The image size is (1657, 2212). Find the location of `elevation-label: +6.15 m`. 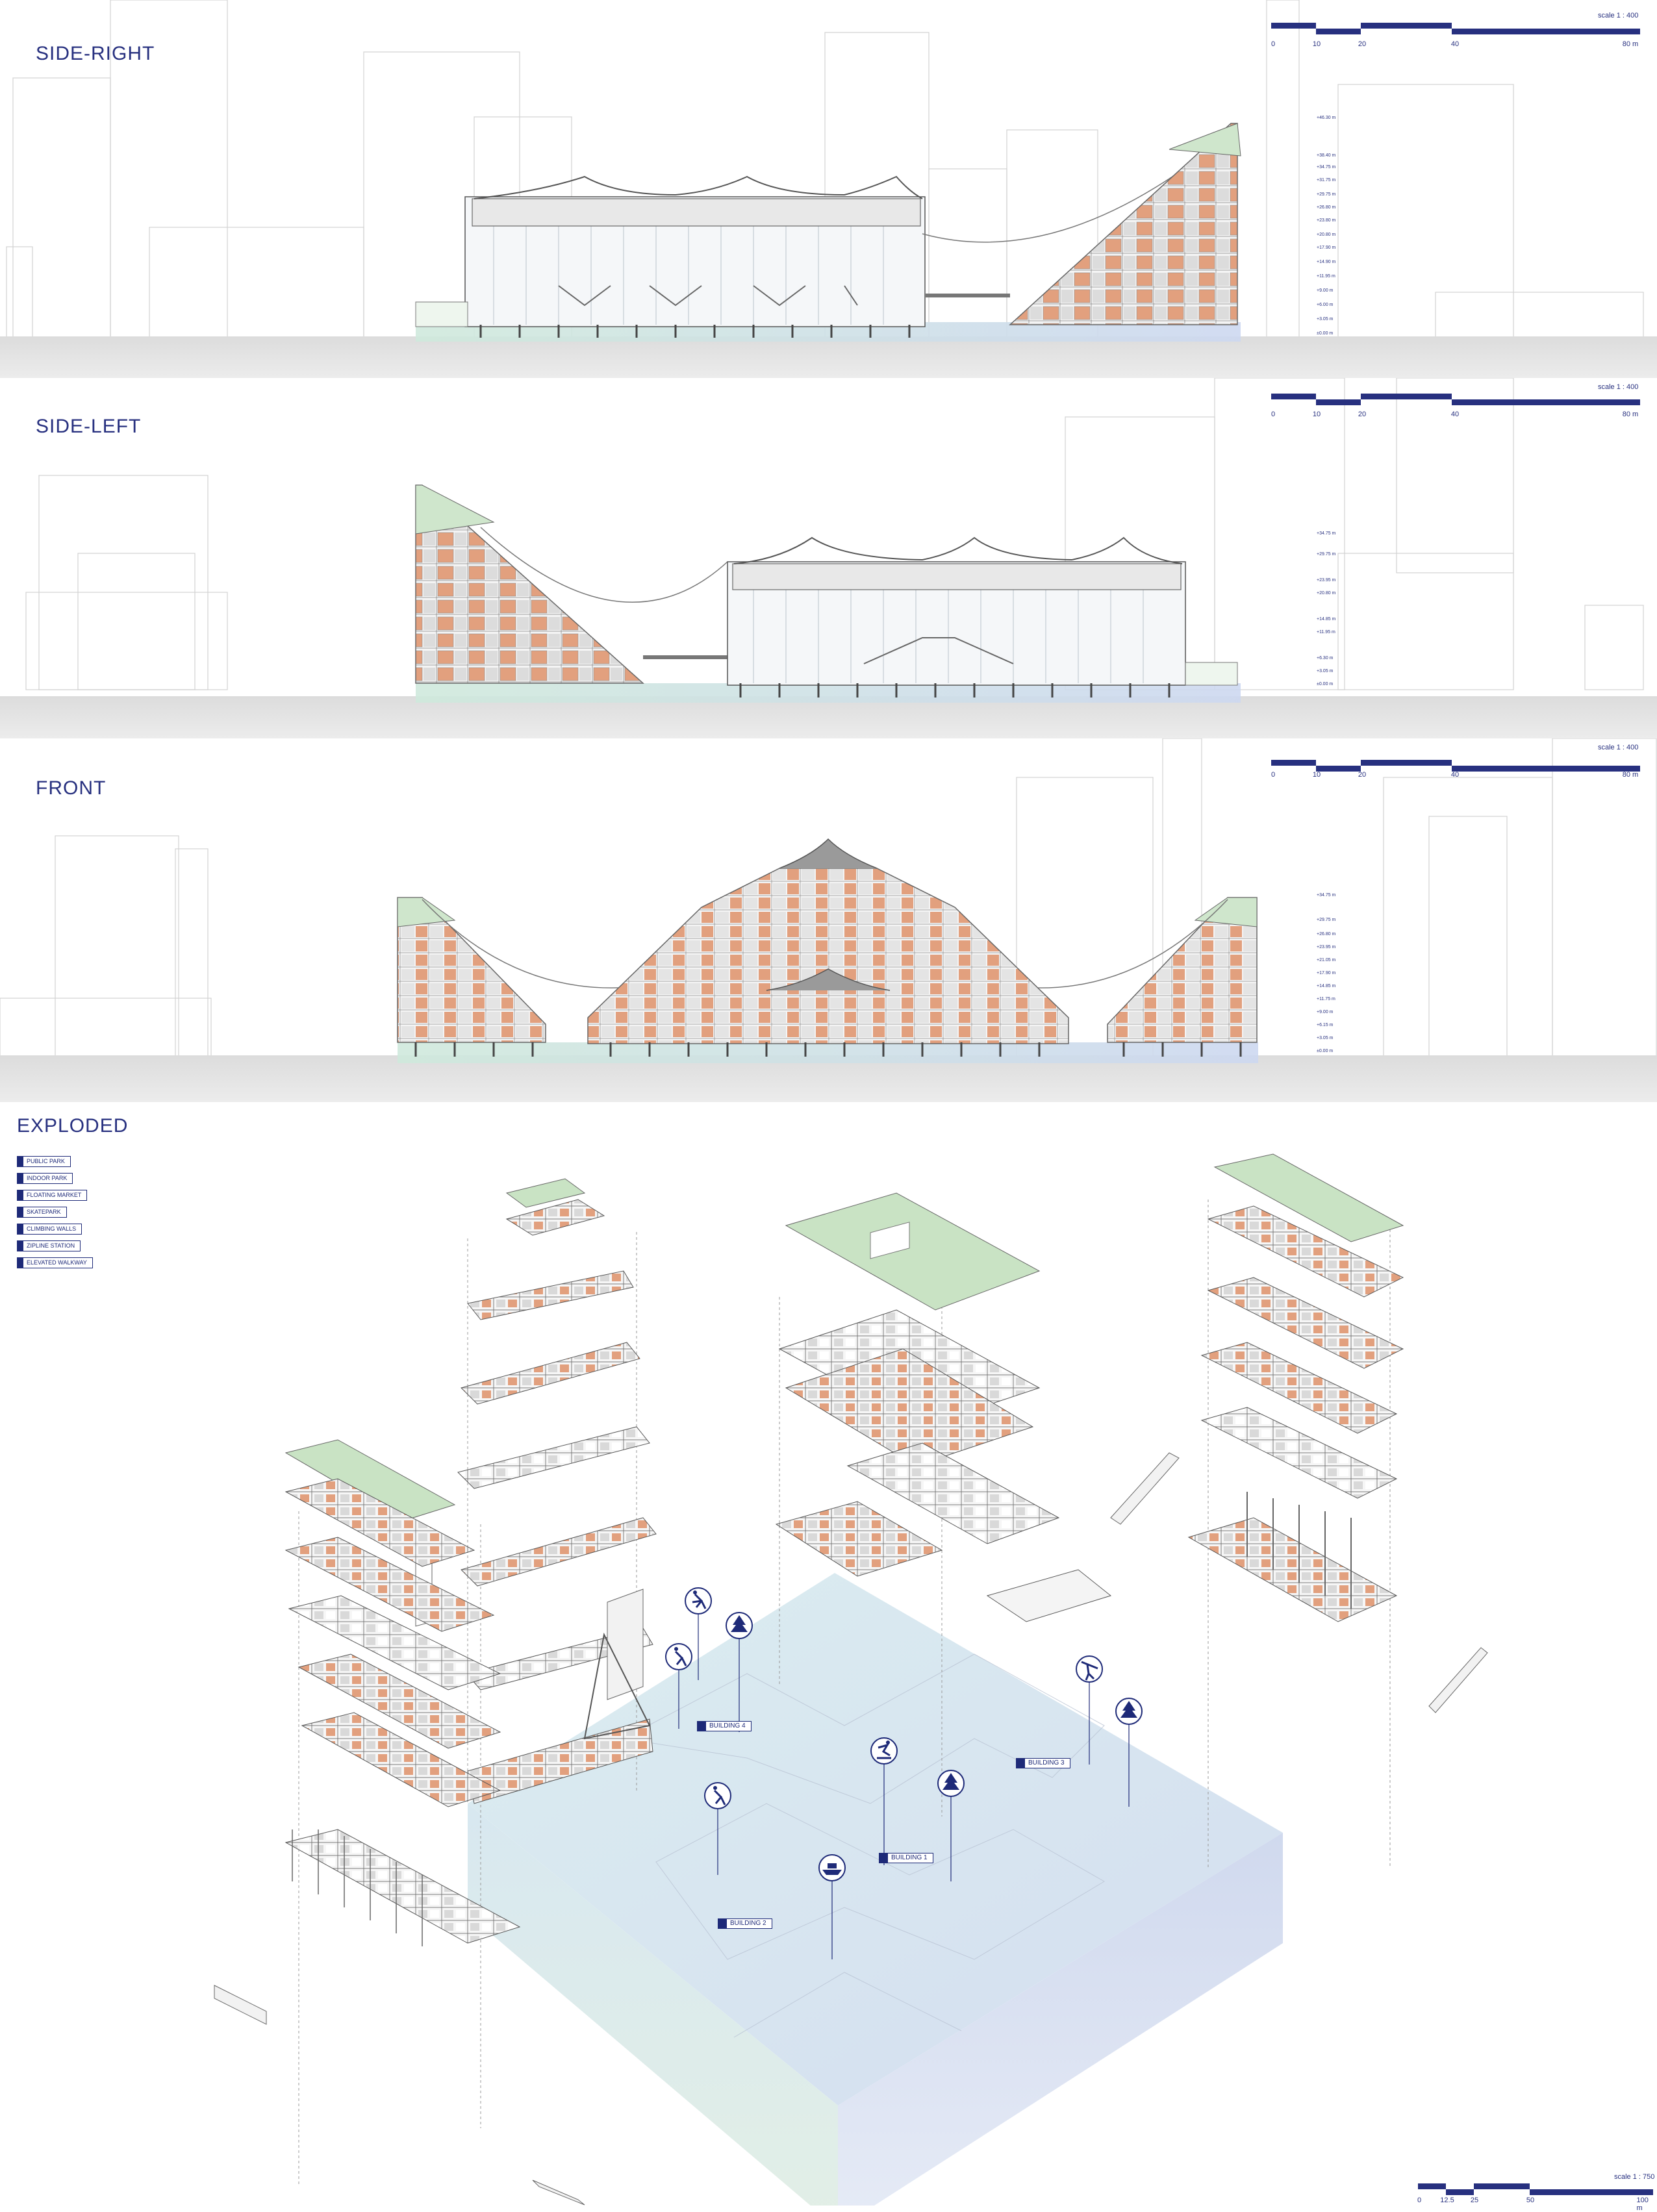

elevation-label: +6.15 m is located at coordinates (1325, 1025).